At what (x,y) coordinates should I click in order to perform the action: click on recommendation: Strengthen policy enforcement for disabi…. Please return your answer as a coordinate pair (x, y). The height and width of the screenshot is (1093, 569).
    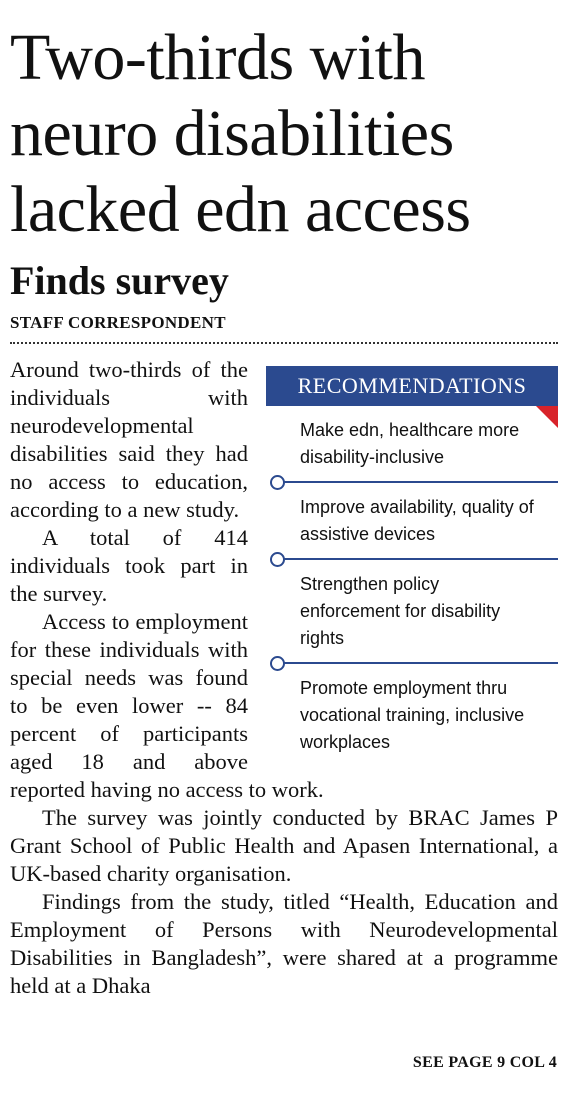
    Looking at the image, I should click on (414, 615).